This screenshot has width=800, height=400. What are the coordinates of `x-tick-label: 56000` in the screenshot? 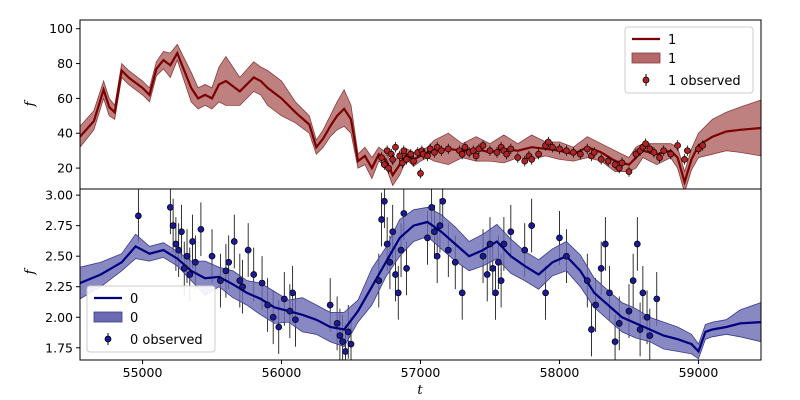 It's located at (282, 372).